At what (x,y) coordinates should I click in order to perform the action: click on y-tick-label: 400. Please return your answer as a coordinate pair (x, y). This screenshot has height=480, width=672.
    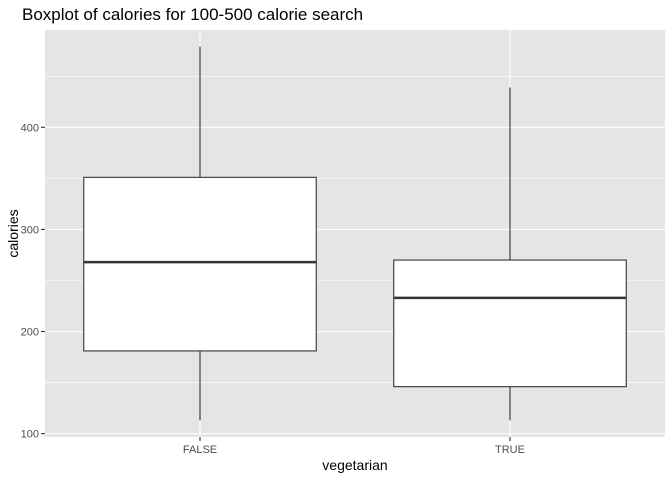
    Looking at the image, I should click on (30, 128).